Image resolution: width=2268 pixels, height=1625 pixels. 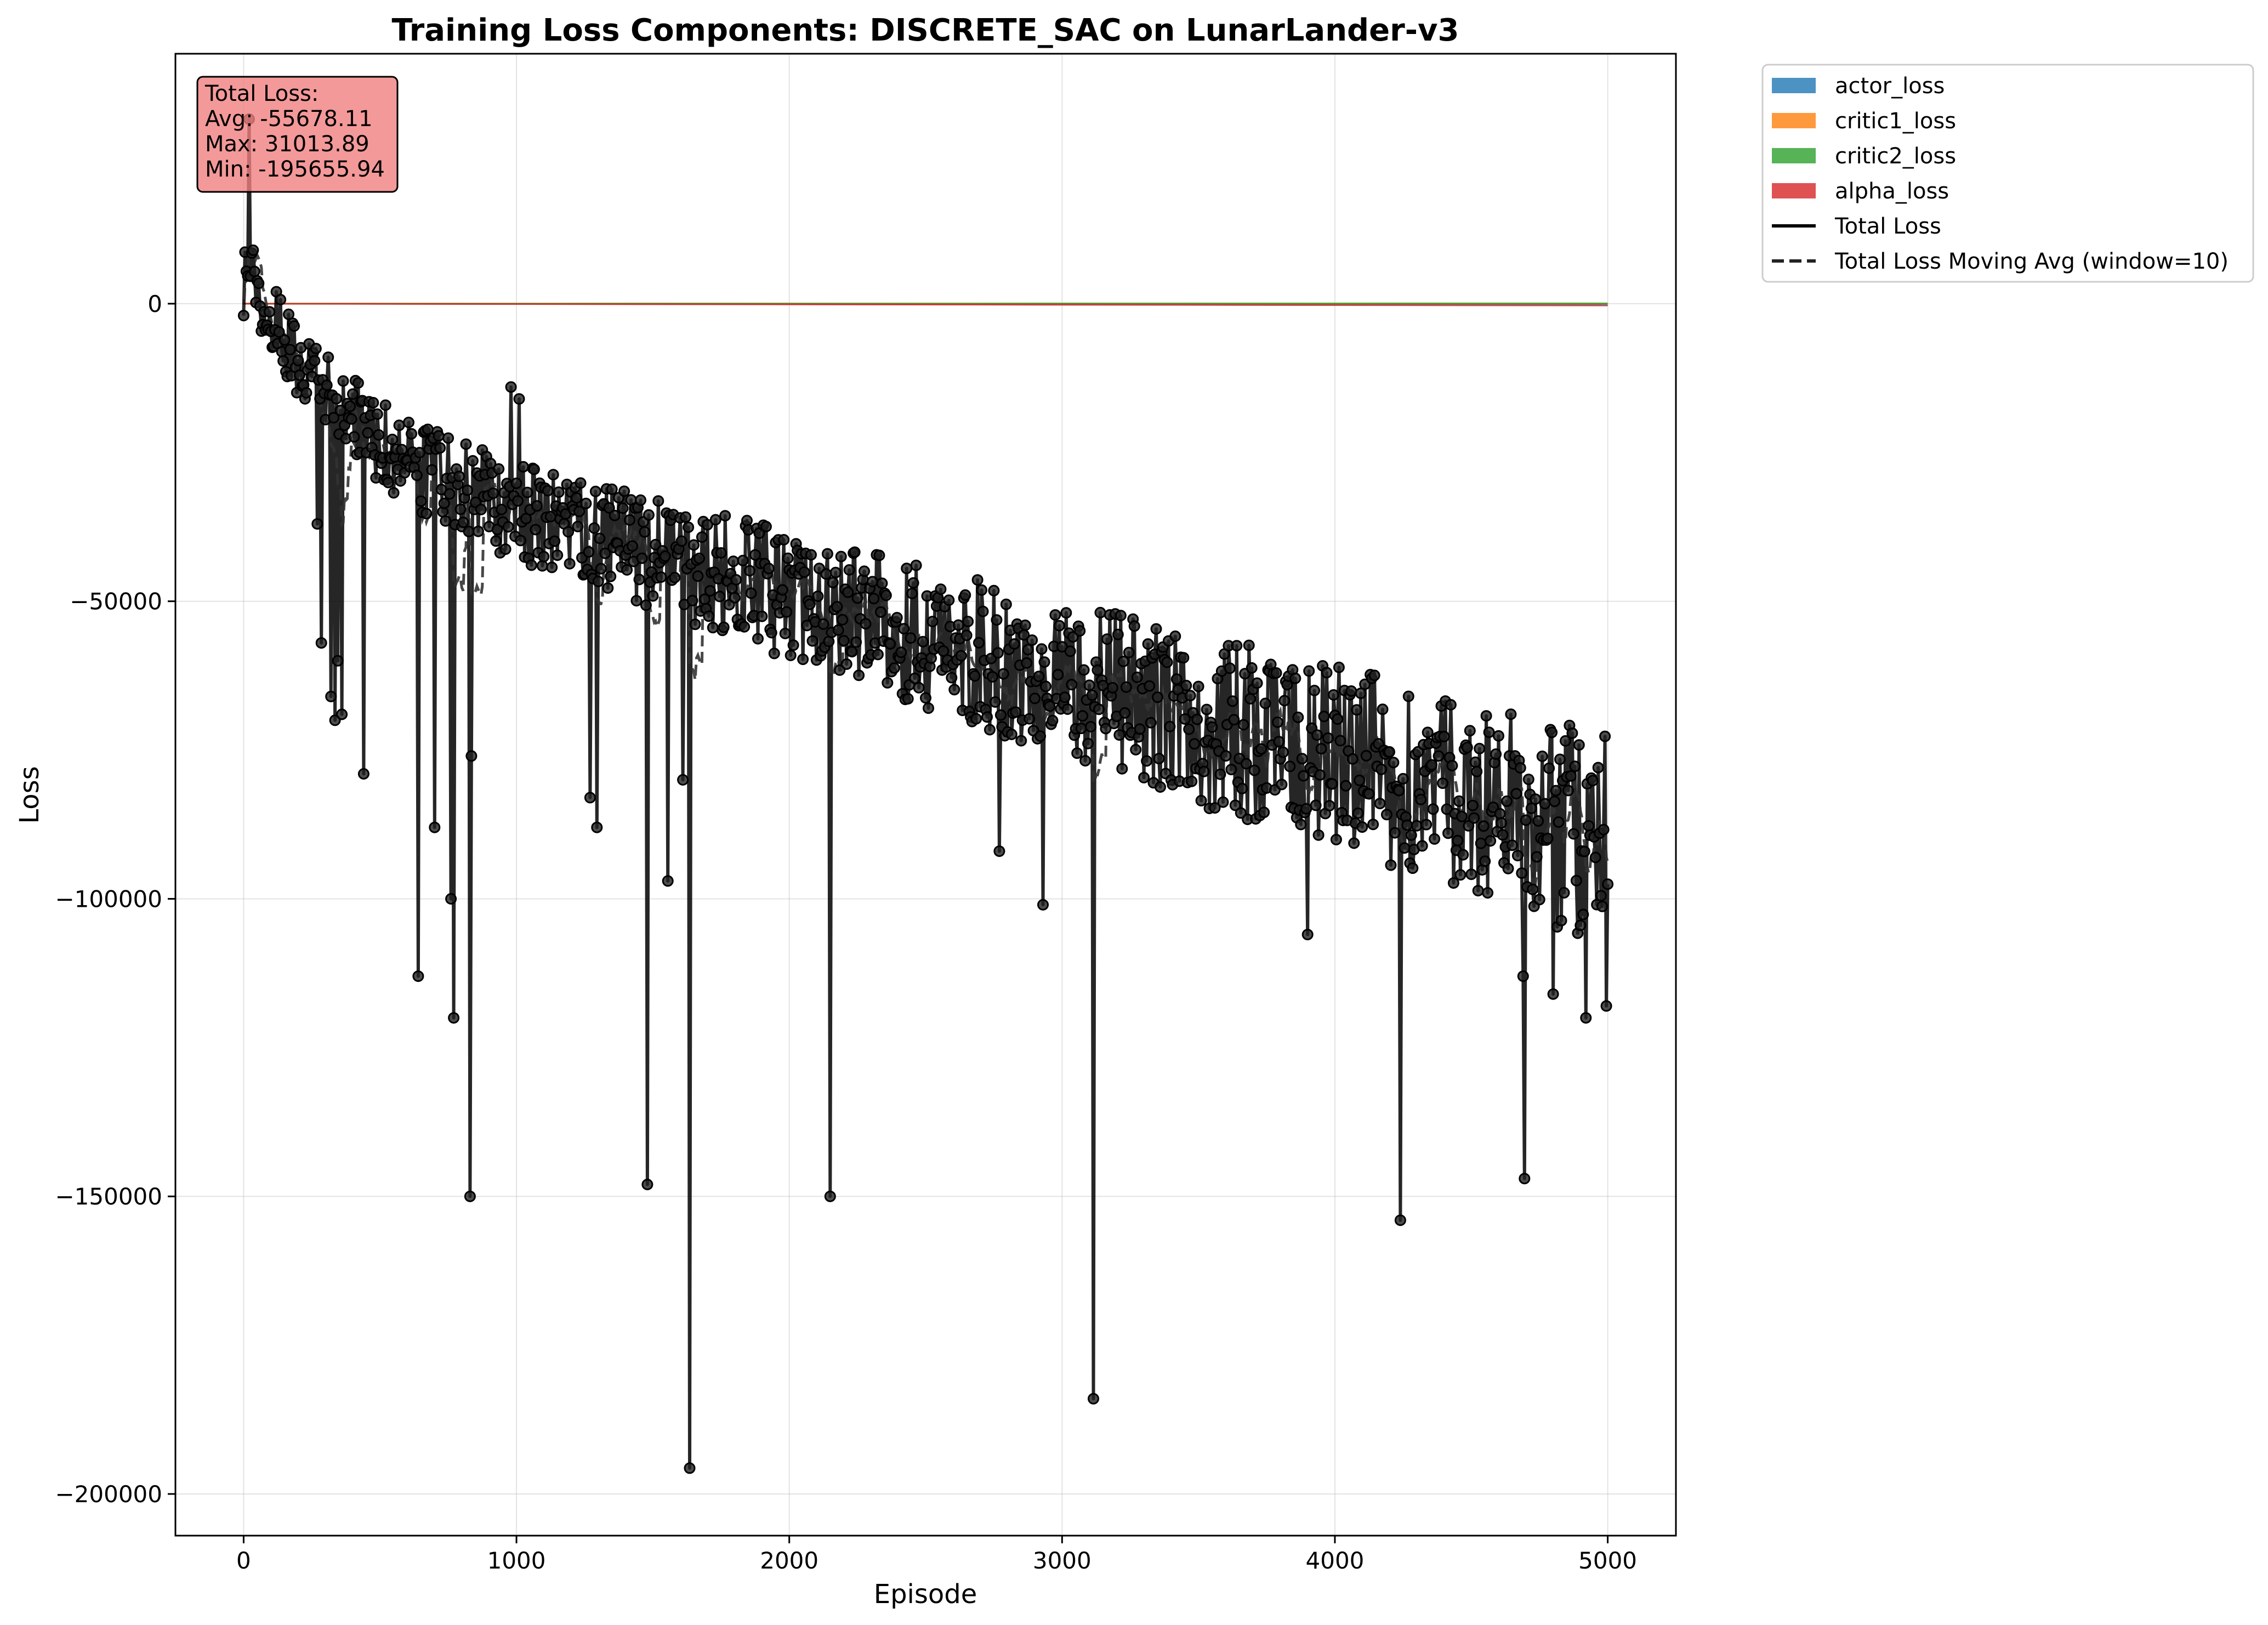 What do you see at coordinates (29, 795) in the screenshot?
I see `y-axis-label: Loss` at bounding box center [29, 795].